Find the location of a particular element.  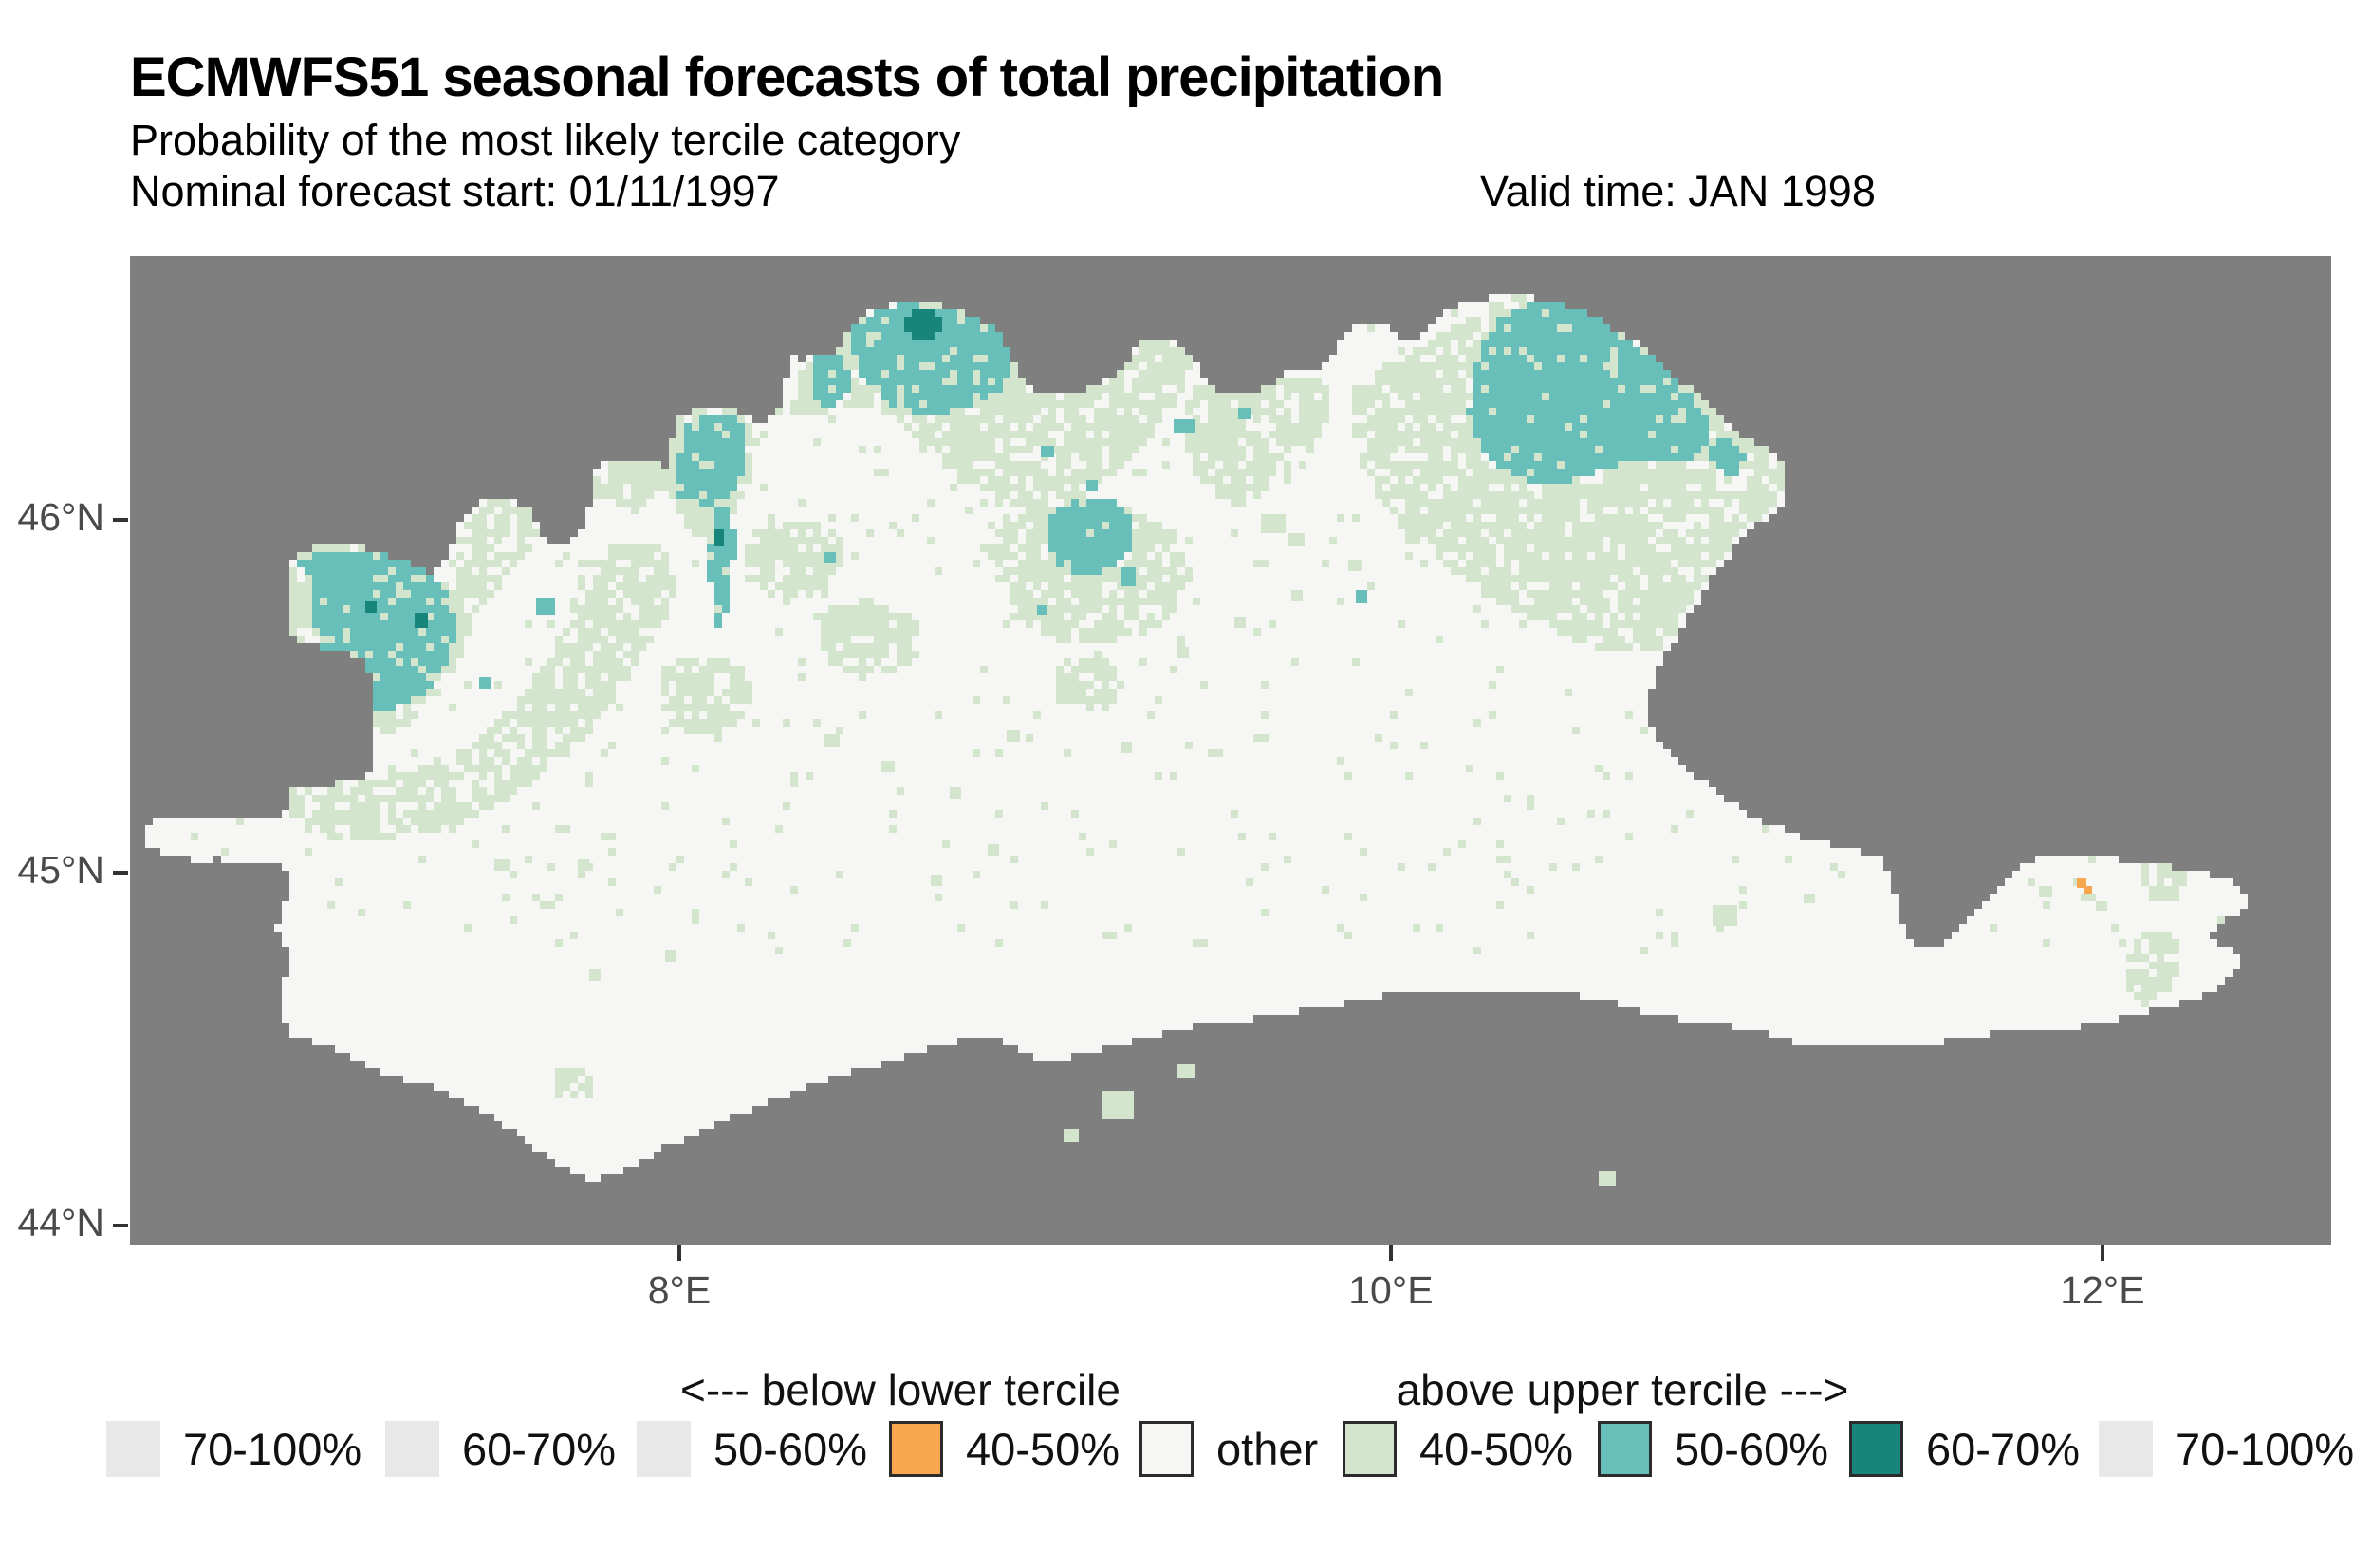

x-axis-tick-label: 10°E is located at coordinates (1391, 1290).